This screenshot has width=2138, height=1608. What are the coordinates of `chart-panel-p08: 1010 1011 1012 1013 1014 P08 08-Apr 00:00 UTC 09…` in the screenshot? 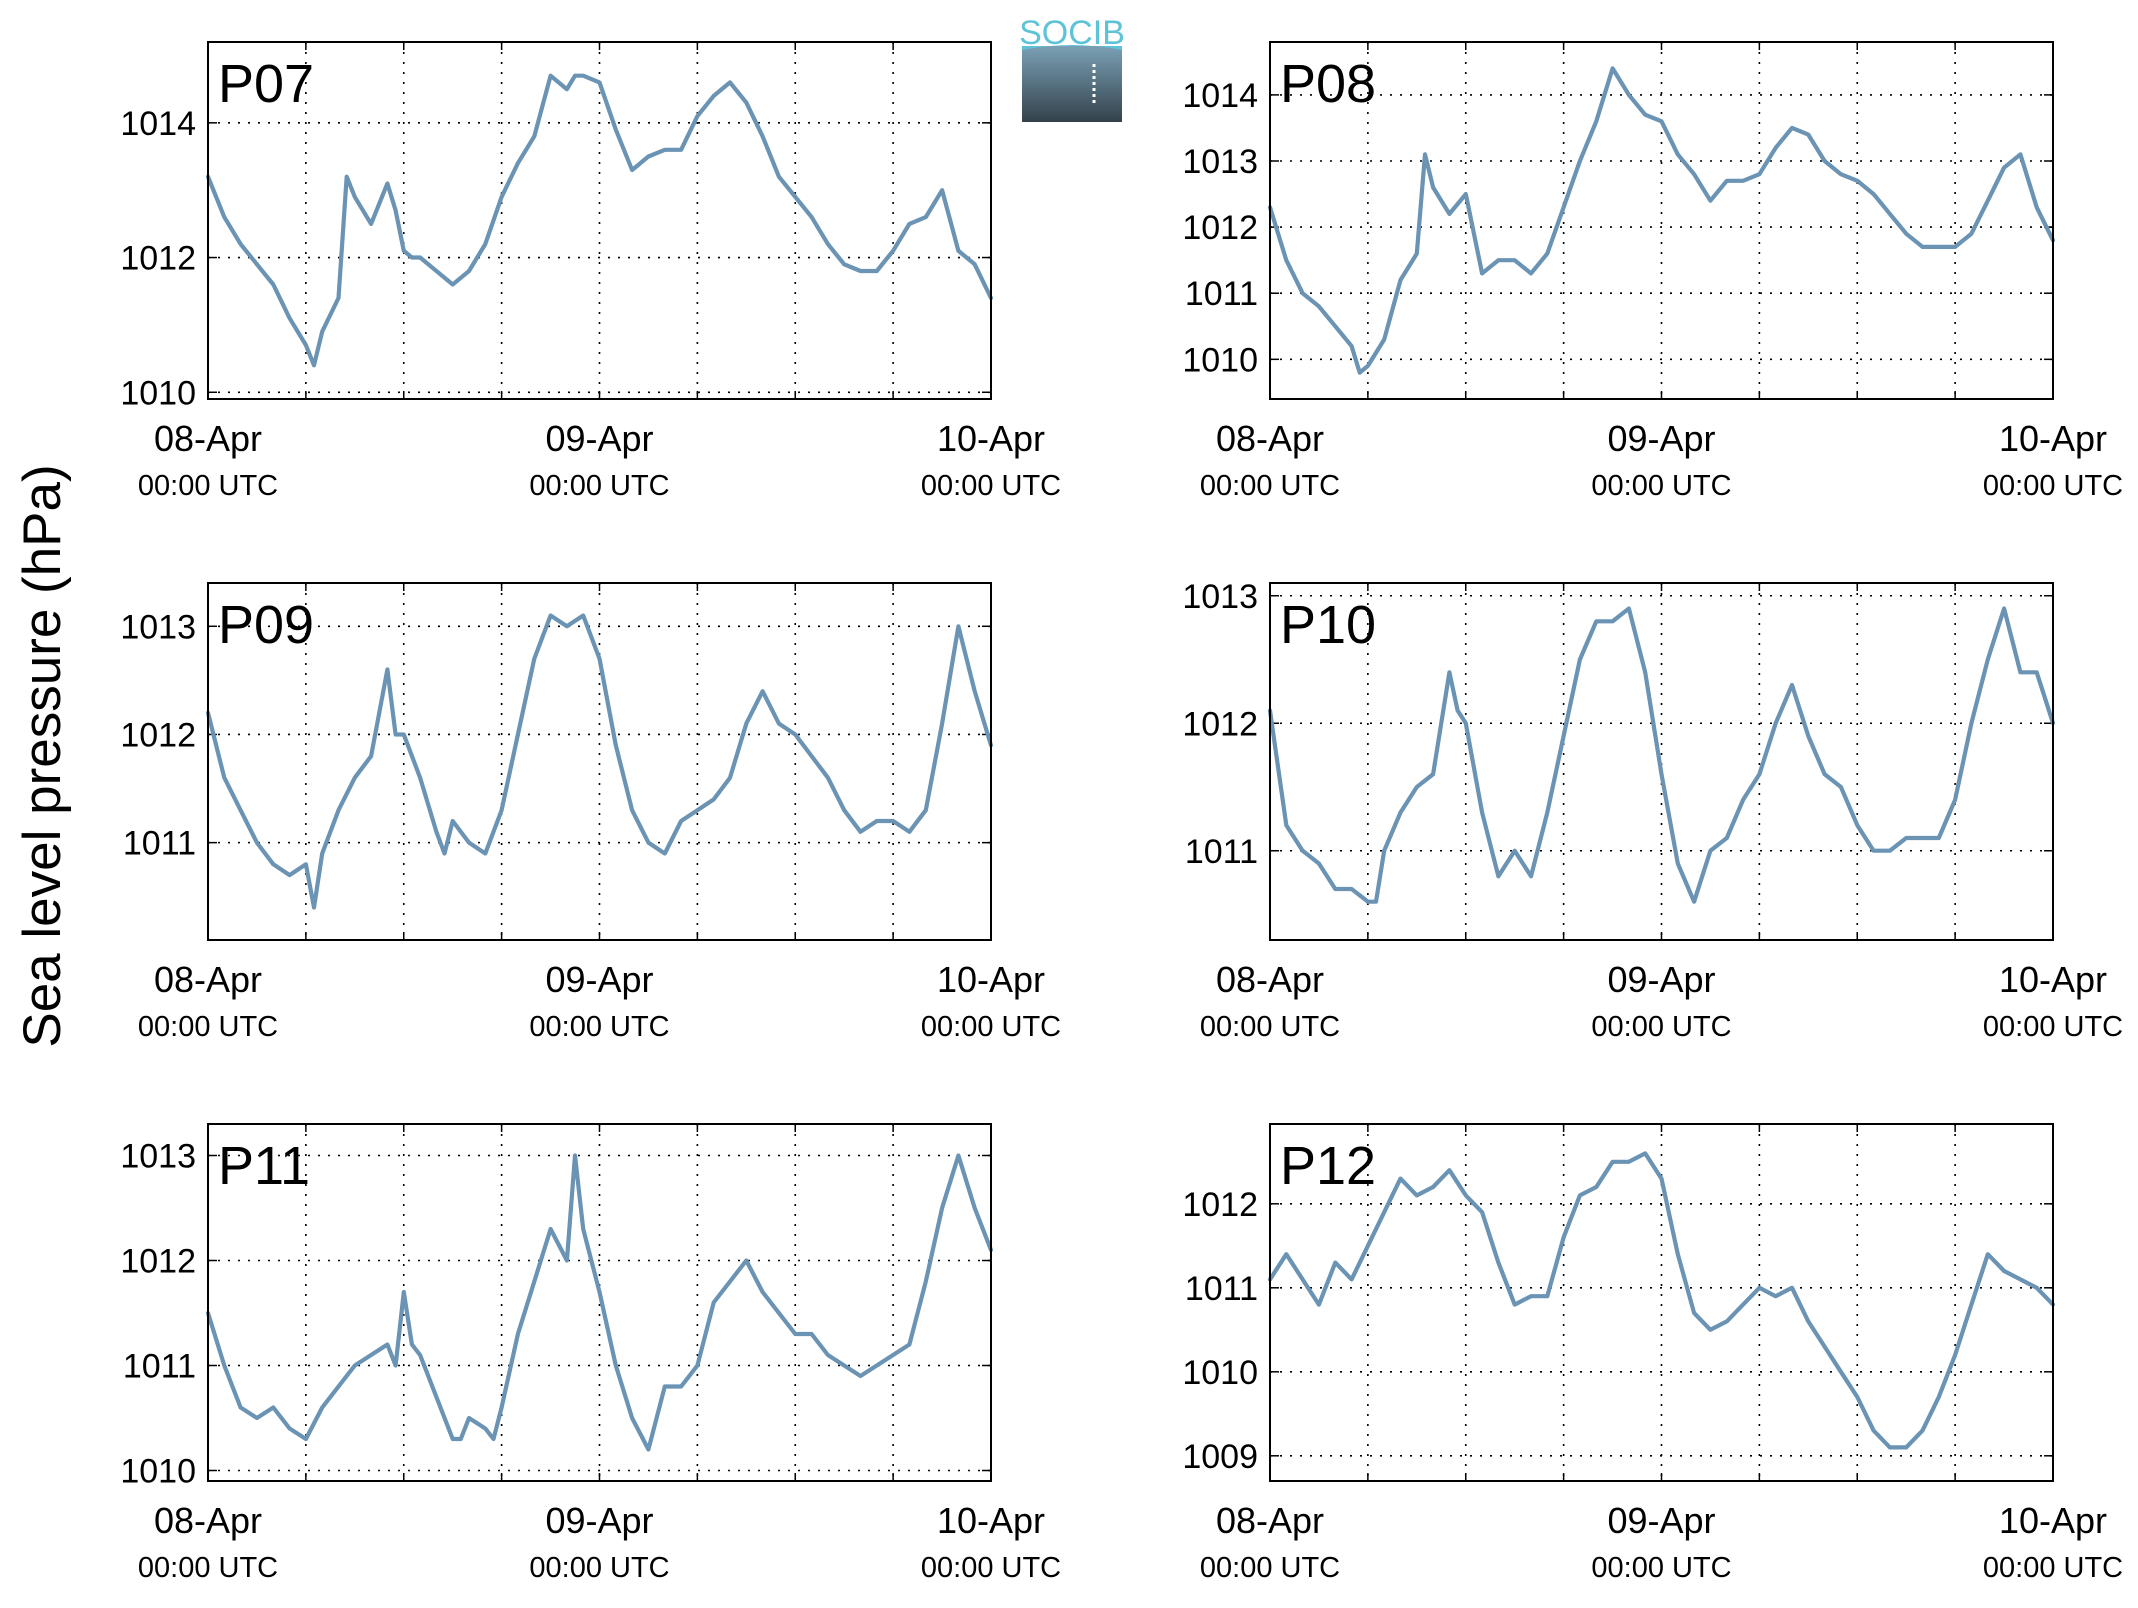 It's located at (1652, 271).